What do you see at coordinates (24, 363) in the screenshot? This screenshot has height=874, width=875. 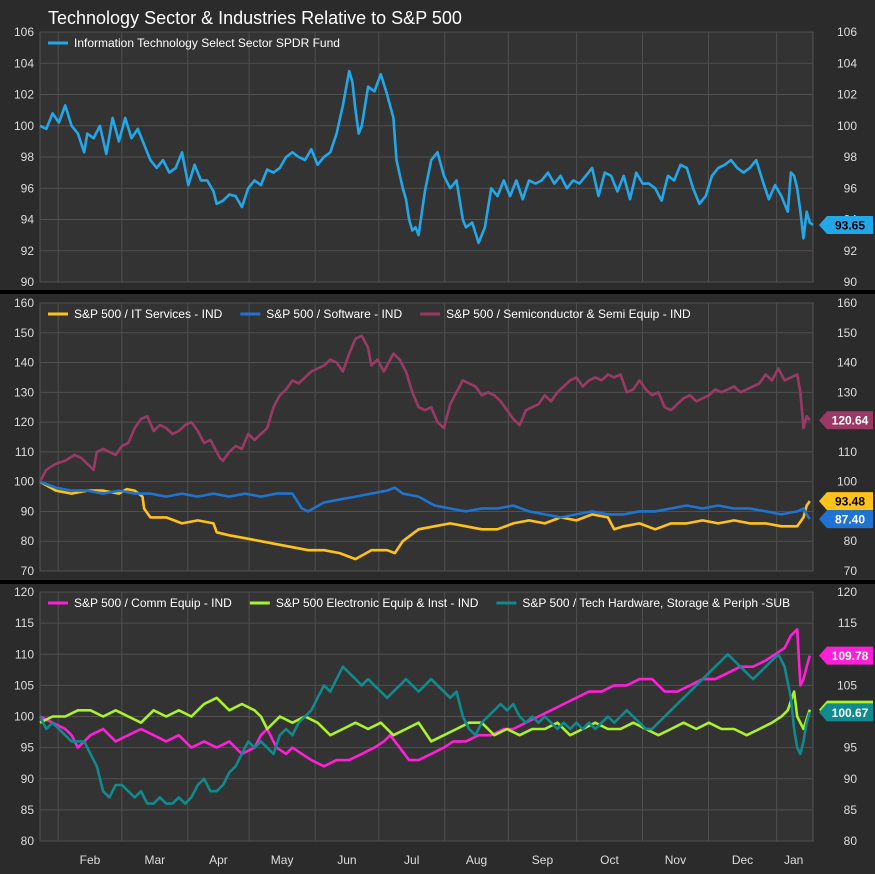 I see `y-tick-label-left: 140` at bounding box center [24, 363].